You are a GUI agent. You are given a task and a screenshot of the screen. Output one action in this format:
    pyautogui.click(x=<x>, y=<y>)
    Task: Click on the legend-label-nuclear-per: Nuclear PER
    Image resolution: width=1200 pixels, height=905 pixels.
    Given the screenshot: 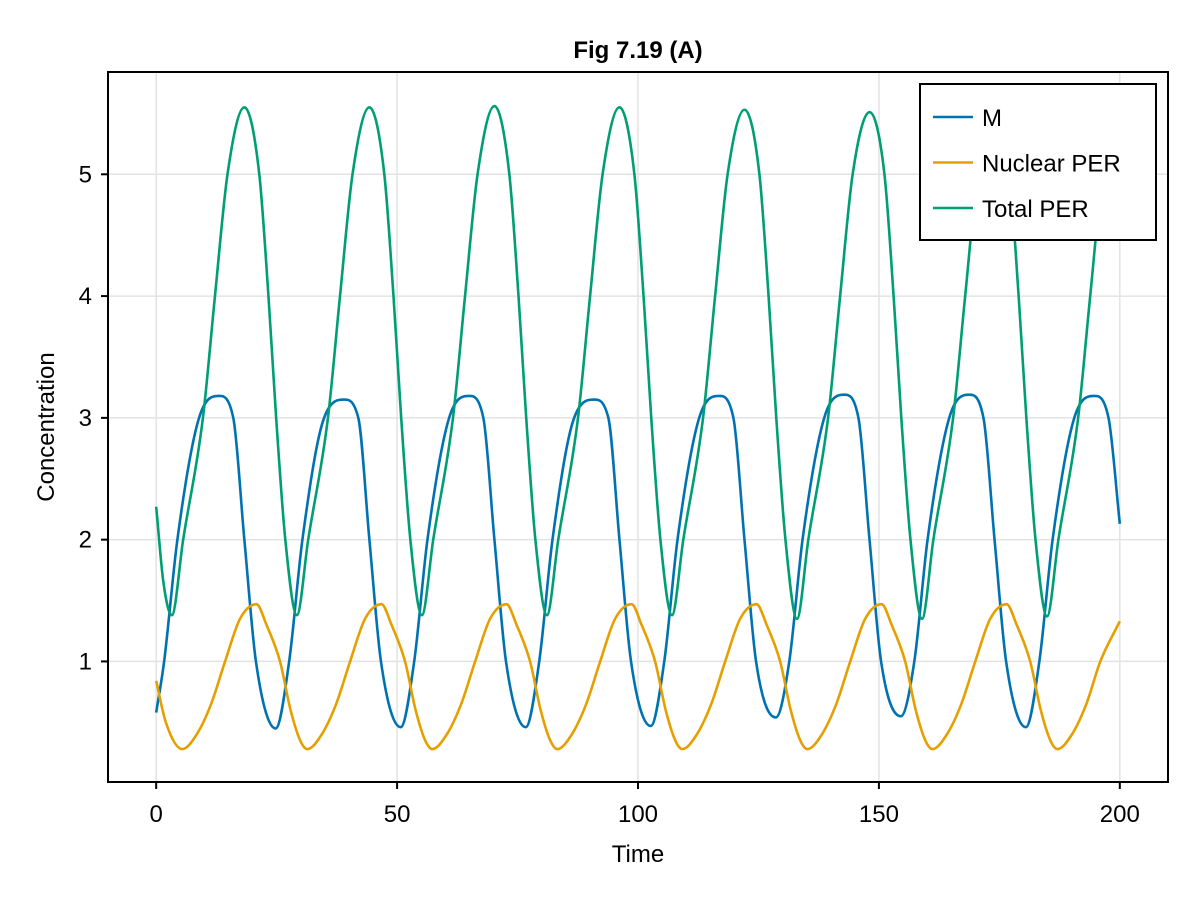 What is the action you would take?
    pyautogui.click(x=1051, y=164)
    